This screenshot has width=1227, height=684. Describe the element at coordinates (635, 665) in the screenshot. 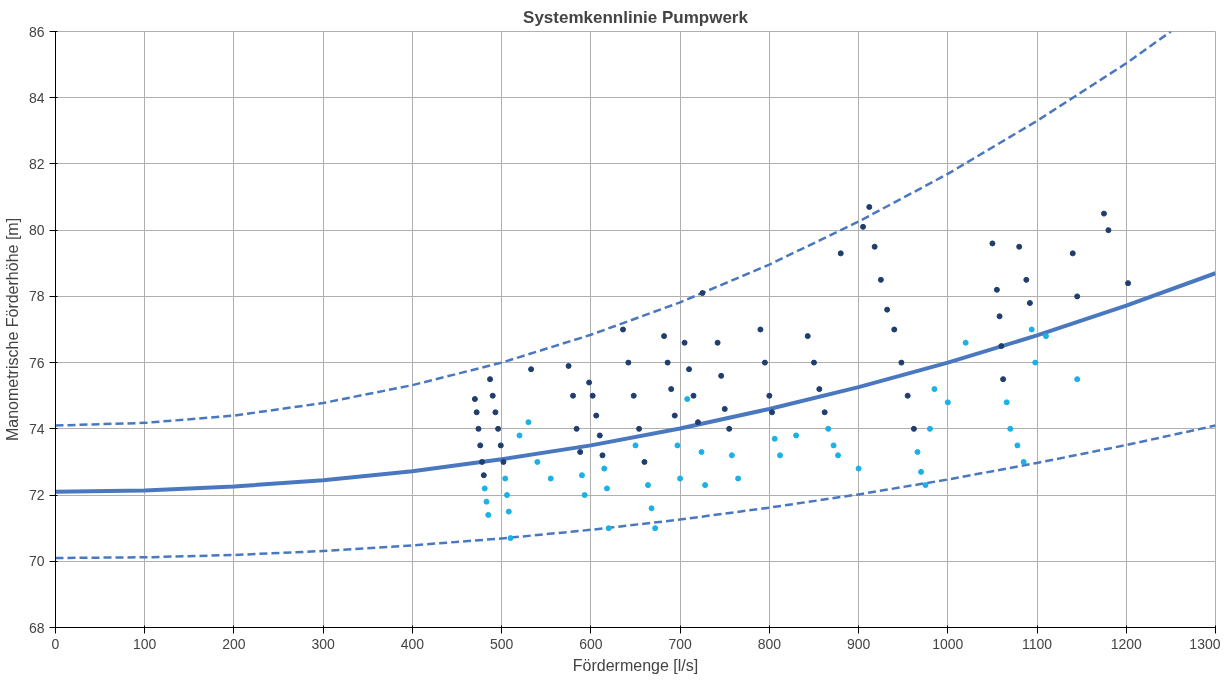

I see `x-axis-title: Fördermenge [l/s]` at that location.